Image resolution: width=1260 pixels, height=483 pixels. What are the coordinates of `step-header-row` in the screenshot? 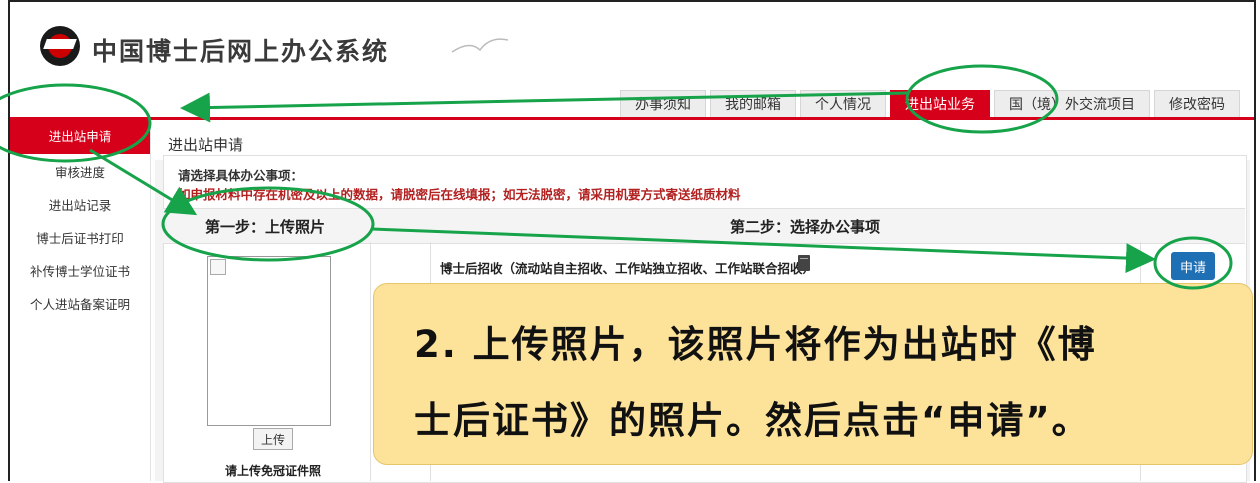 It's located at (704, 226).